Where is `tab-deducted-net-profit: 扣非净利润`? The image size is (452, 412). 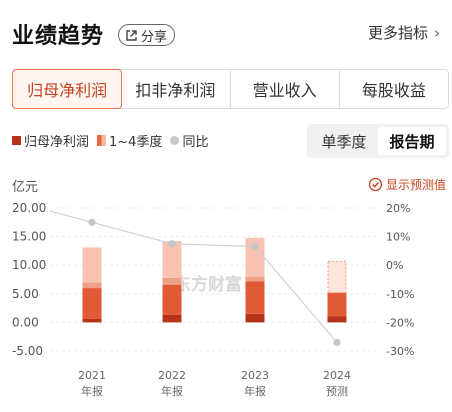 tab-deducted-net-profit: 扣非净利润 is located at coordinates (176, 89).